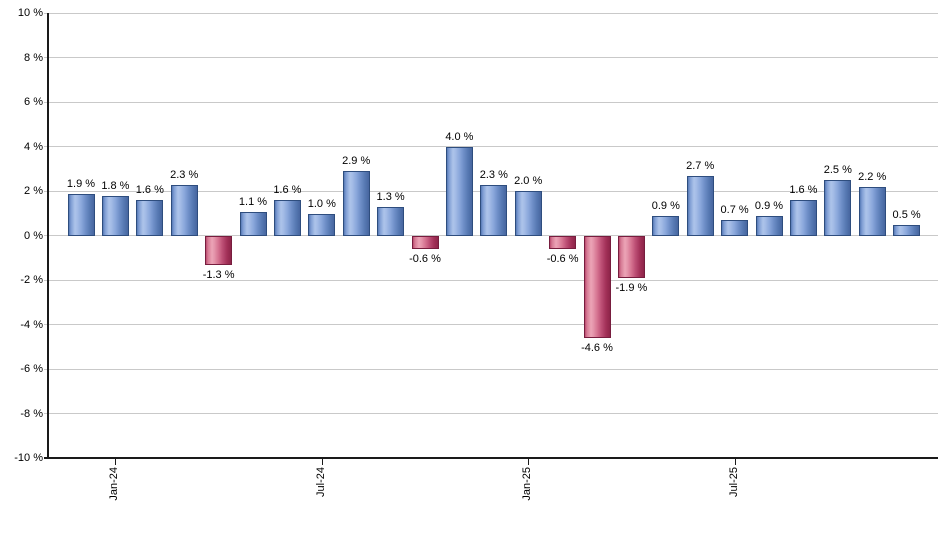  Describe the element at coordinates (115, 185) in the screenshot. I see `bar-value-label: 1.8 %` at that location.